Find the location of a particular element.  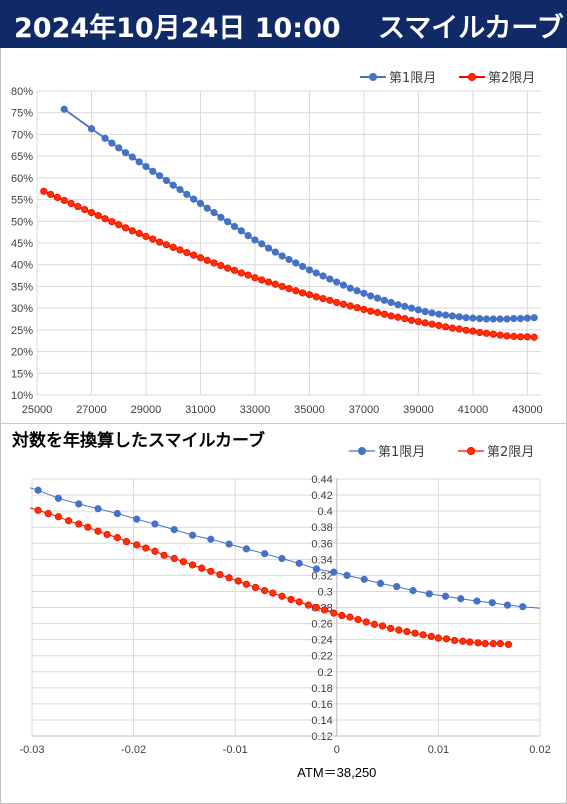

x-tick-label: 31000 is located at coordinates (200, 410).